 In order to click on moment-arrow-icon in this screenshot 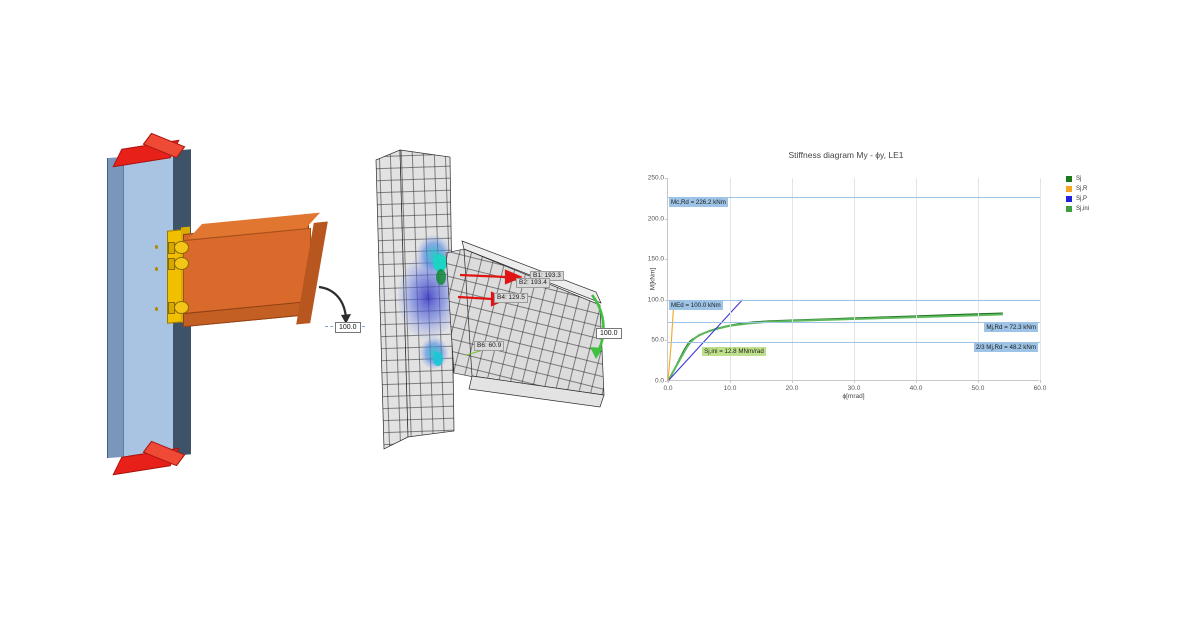, I will do `click(334, 304)`.